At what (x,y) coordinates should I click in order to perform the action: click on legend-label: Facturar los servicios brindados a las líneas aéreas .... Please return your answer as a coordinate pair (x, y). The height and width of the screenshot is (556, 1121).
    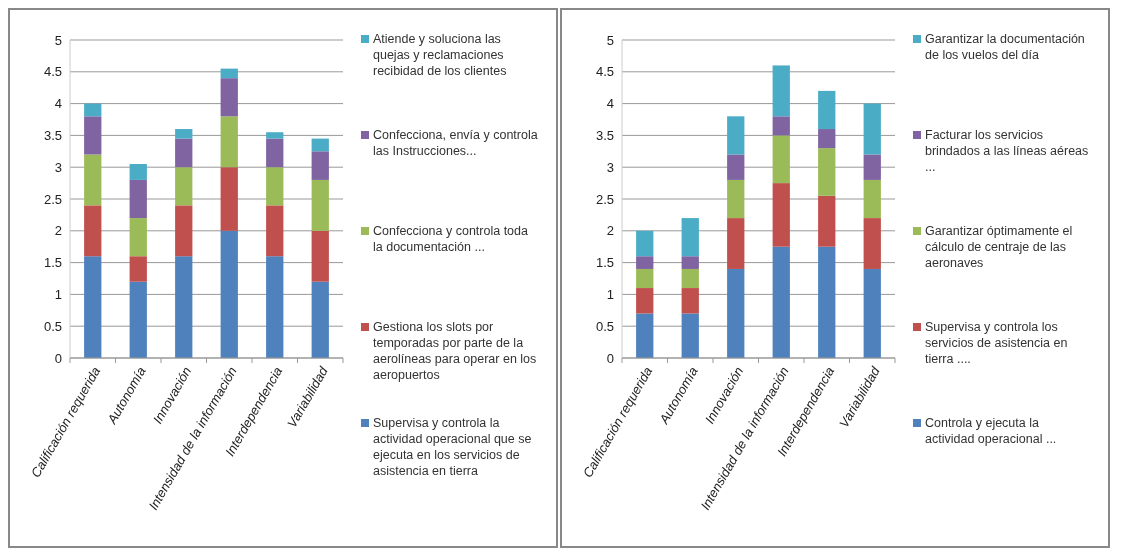
    Looking at the image, I should click on (1007, 151).